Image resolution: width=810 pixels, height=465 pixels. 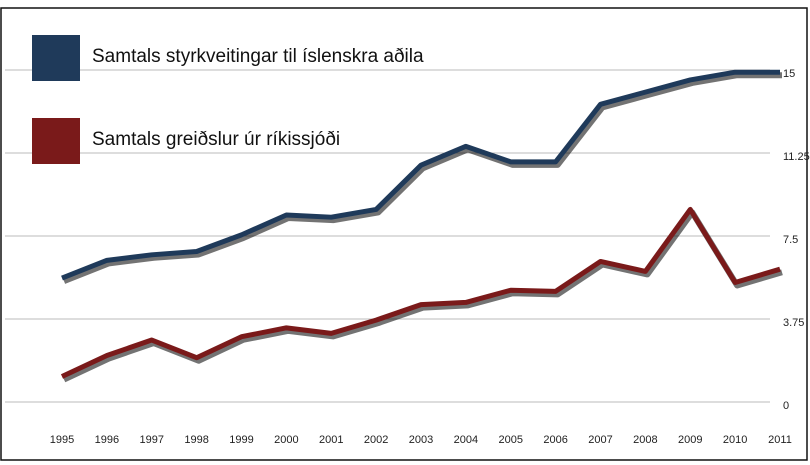 What do you see at coordinates (466, 440) in the screenshot?
I see `x-tick-label: 2004` at bounding box center [466, 440].